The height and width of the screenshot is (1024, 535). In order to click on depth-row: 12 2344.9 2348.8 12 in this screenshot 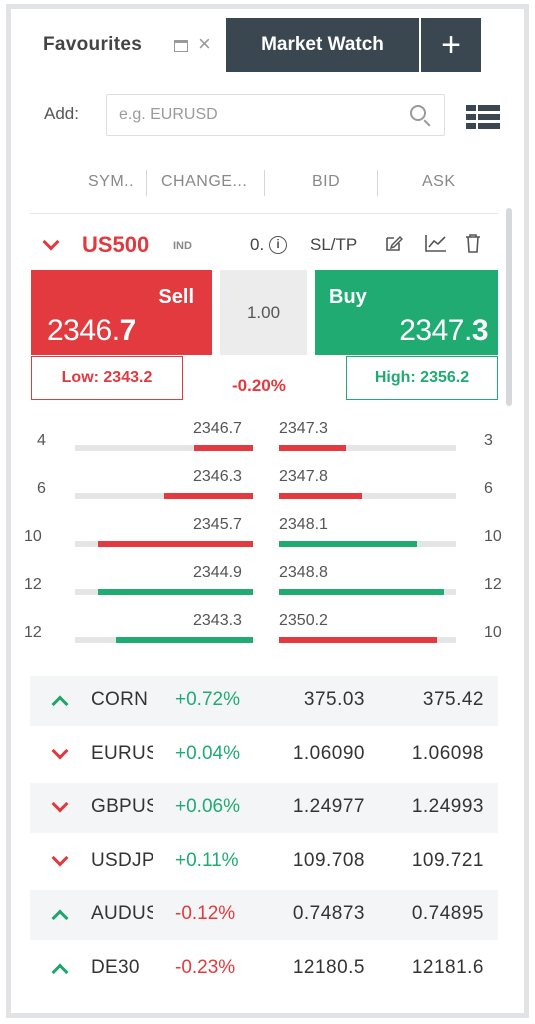, I will do `click(267, 584)`.